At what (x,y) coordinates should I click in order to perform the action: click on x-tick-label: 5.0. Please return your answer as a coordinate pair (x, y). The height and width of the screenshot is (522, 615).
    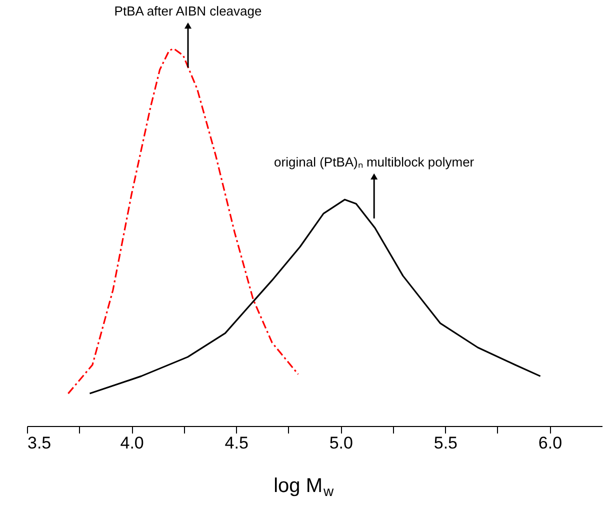
    Looking at the image, I should click on (341, 443).